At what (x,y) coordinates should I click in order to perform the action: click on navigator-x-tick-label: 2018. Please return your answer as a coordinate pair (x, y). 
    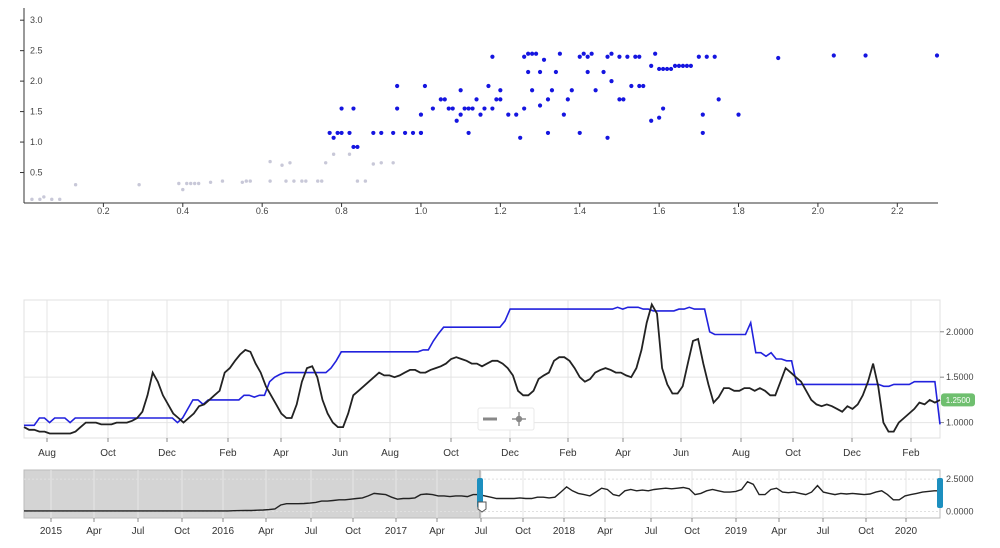
    Looking at the image, I should click on (564, 531).